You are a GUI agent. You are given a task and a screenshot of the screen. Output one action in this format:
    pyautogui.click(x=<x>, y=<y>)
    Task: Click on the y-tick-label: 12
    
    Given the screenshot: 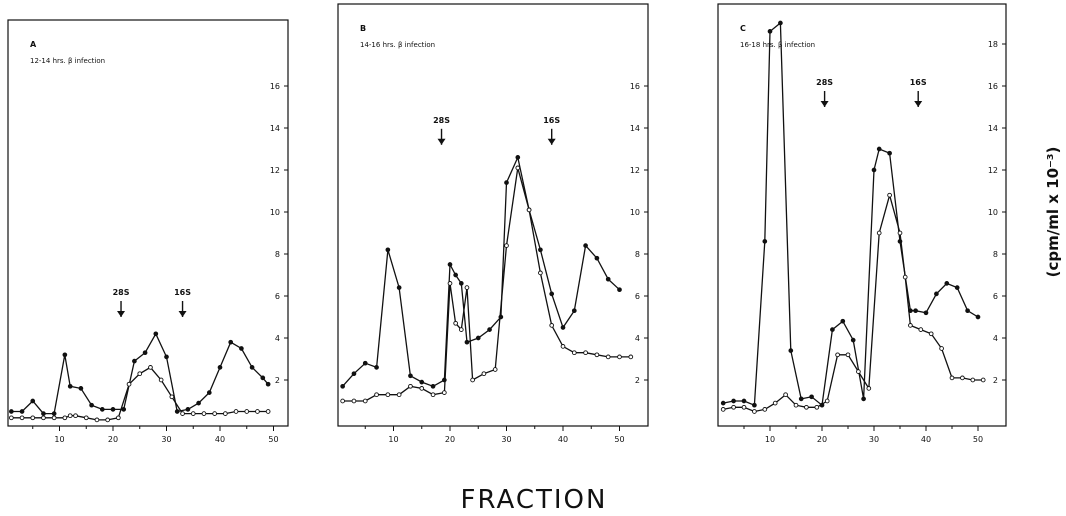 What is the action you would take?
    pyautogui.click(x=635, y=170)
    